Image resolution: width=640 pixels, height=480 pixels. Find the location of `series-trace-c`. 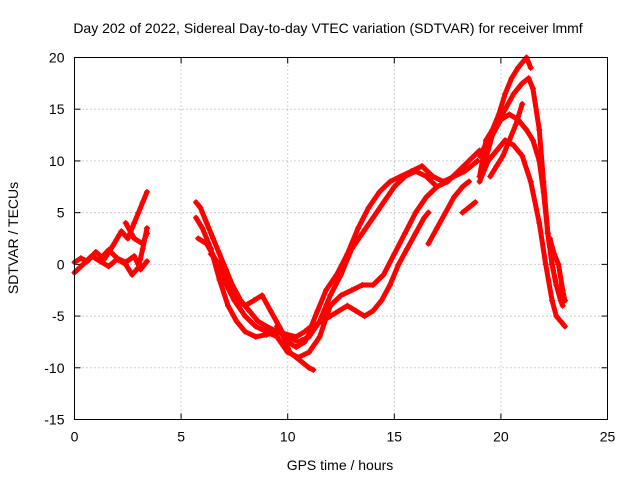

series-trace-c is located at coordinates (123, 259).